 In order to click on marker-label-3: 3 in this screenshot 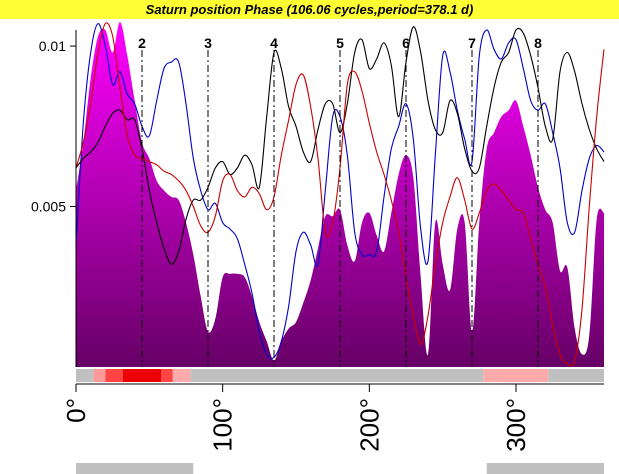, I will do `click(208, 43)`.